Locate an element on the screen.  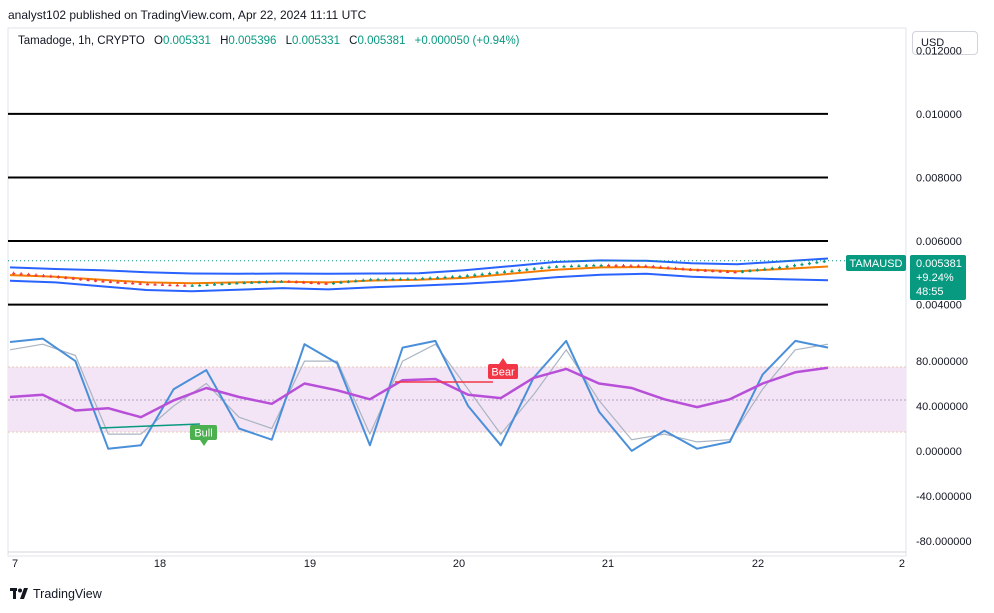
currency-selector: USD is located at coordinates (945, 43).